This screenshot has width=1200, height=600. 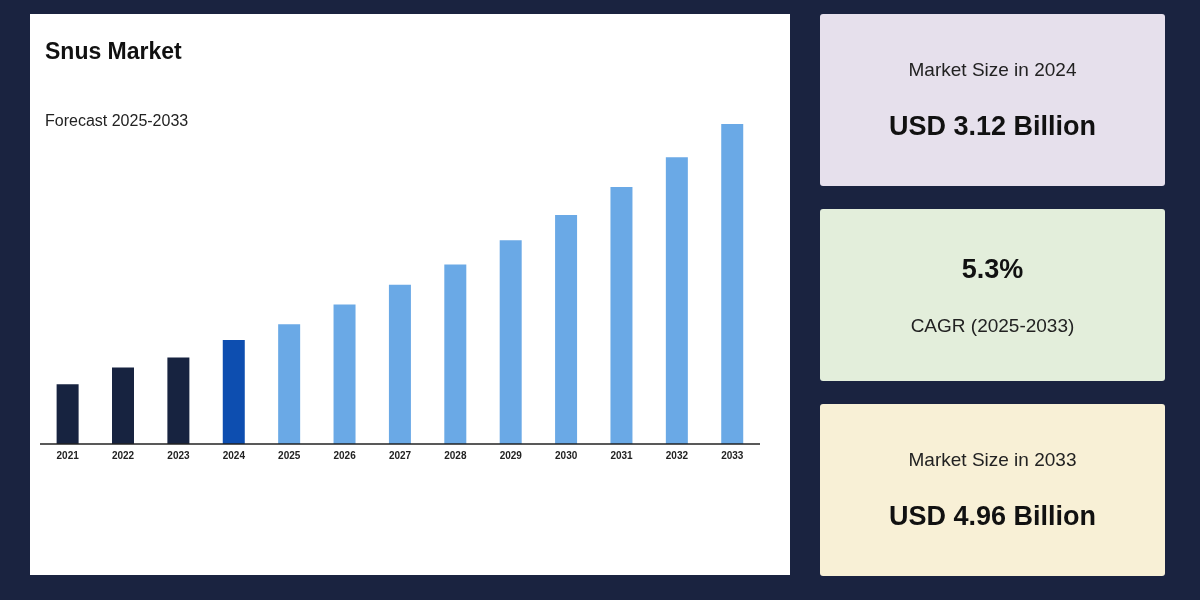 What do you see at coordinates (992, 69) in the screenshot?
I see `text: Market Size in 2024` at bounding box center [992, 69].